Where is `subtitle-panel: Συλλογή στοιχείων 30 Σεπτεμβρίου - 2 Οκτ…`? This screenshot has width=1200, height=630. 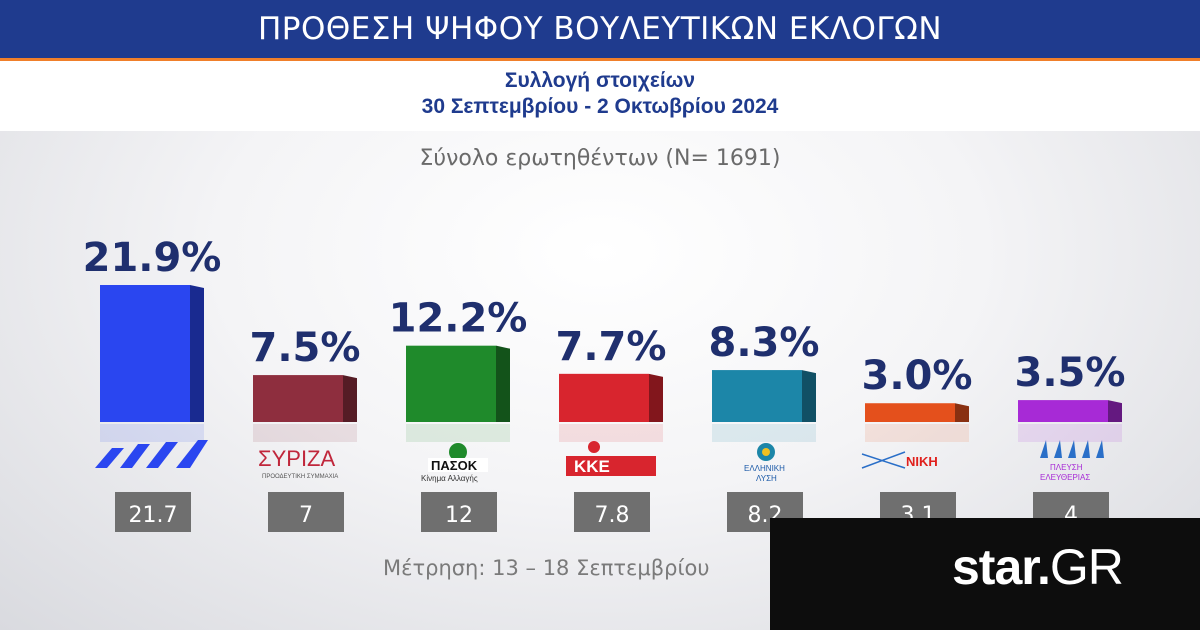 subtitle-panel: Συλλογή στοιχείων 30 Σεπτεμβρίου - 2 Οκτ… is located at coordinates (600, 96).